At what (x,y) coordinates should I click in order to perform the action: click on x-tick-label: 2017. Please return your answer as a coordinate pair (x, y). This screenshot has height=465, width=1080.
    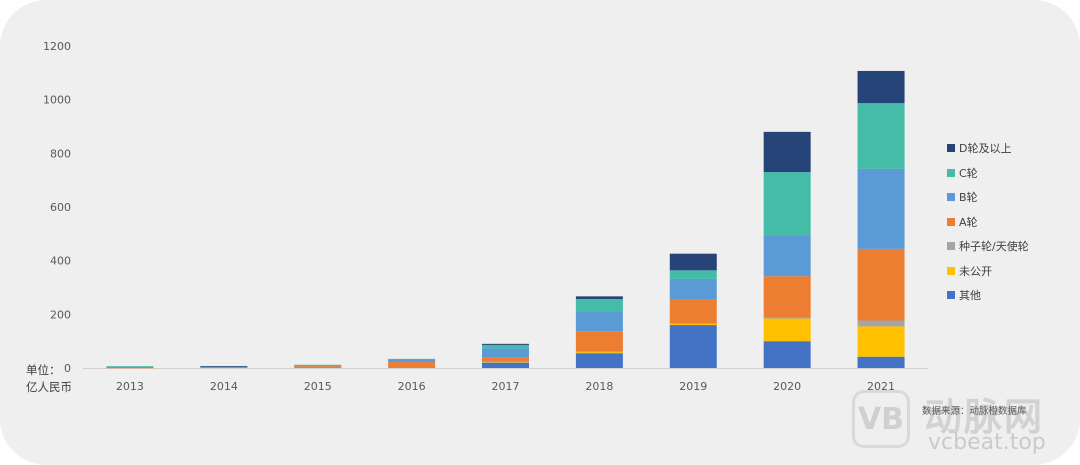
    Looking at the image, I should click on (506, 386).